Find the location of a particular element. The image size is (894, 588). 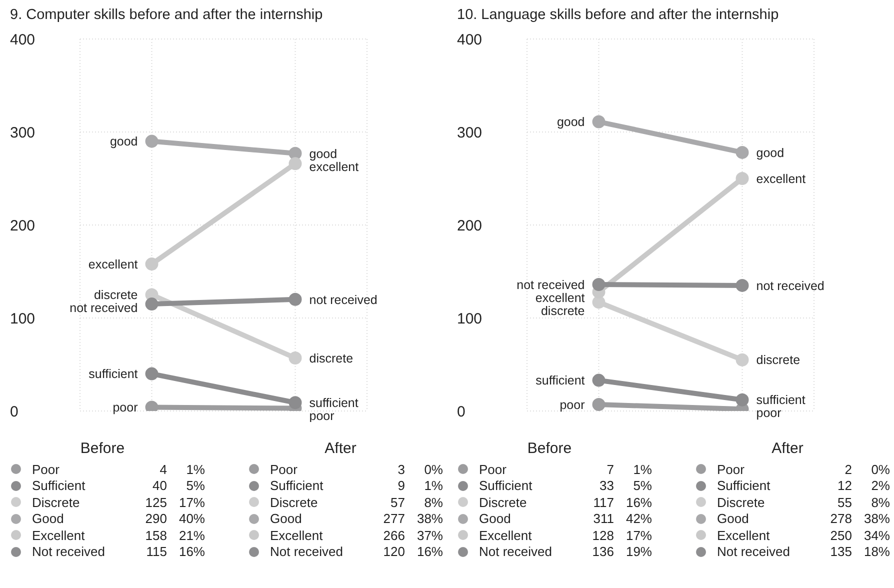

text: 2% is located at coordinates (880, 486).